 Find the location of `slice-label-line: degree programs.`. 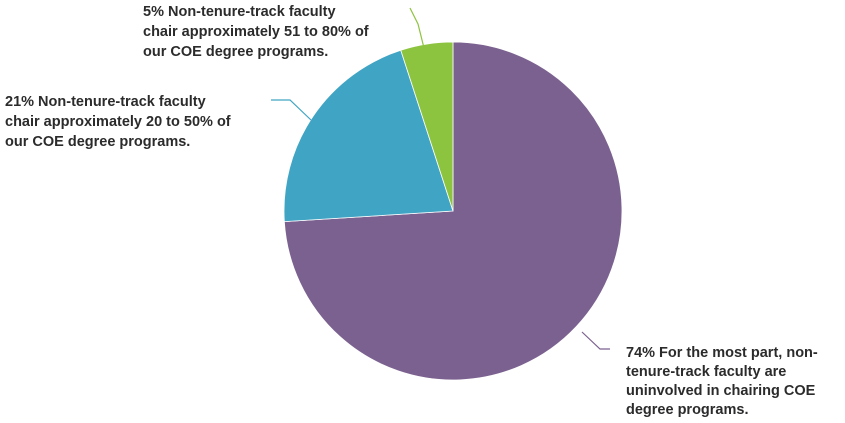

slice-label-line: degree programs. is located at coordinates (687, 410).